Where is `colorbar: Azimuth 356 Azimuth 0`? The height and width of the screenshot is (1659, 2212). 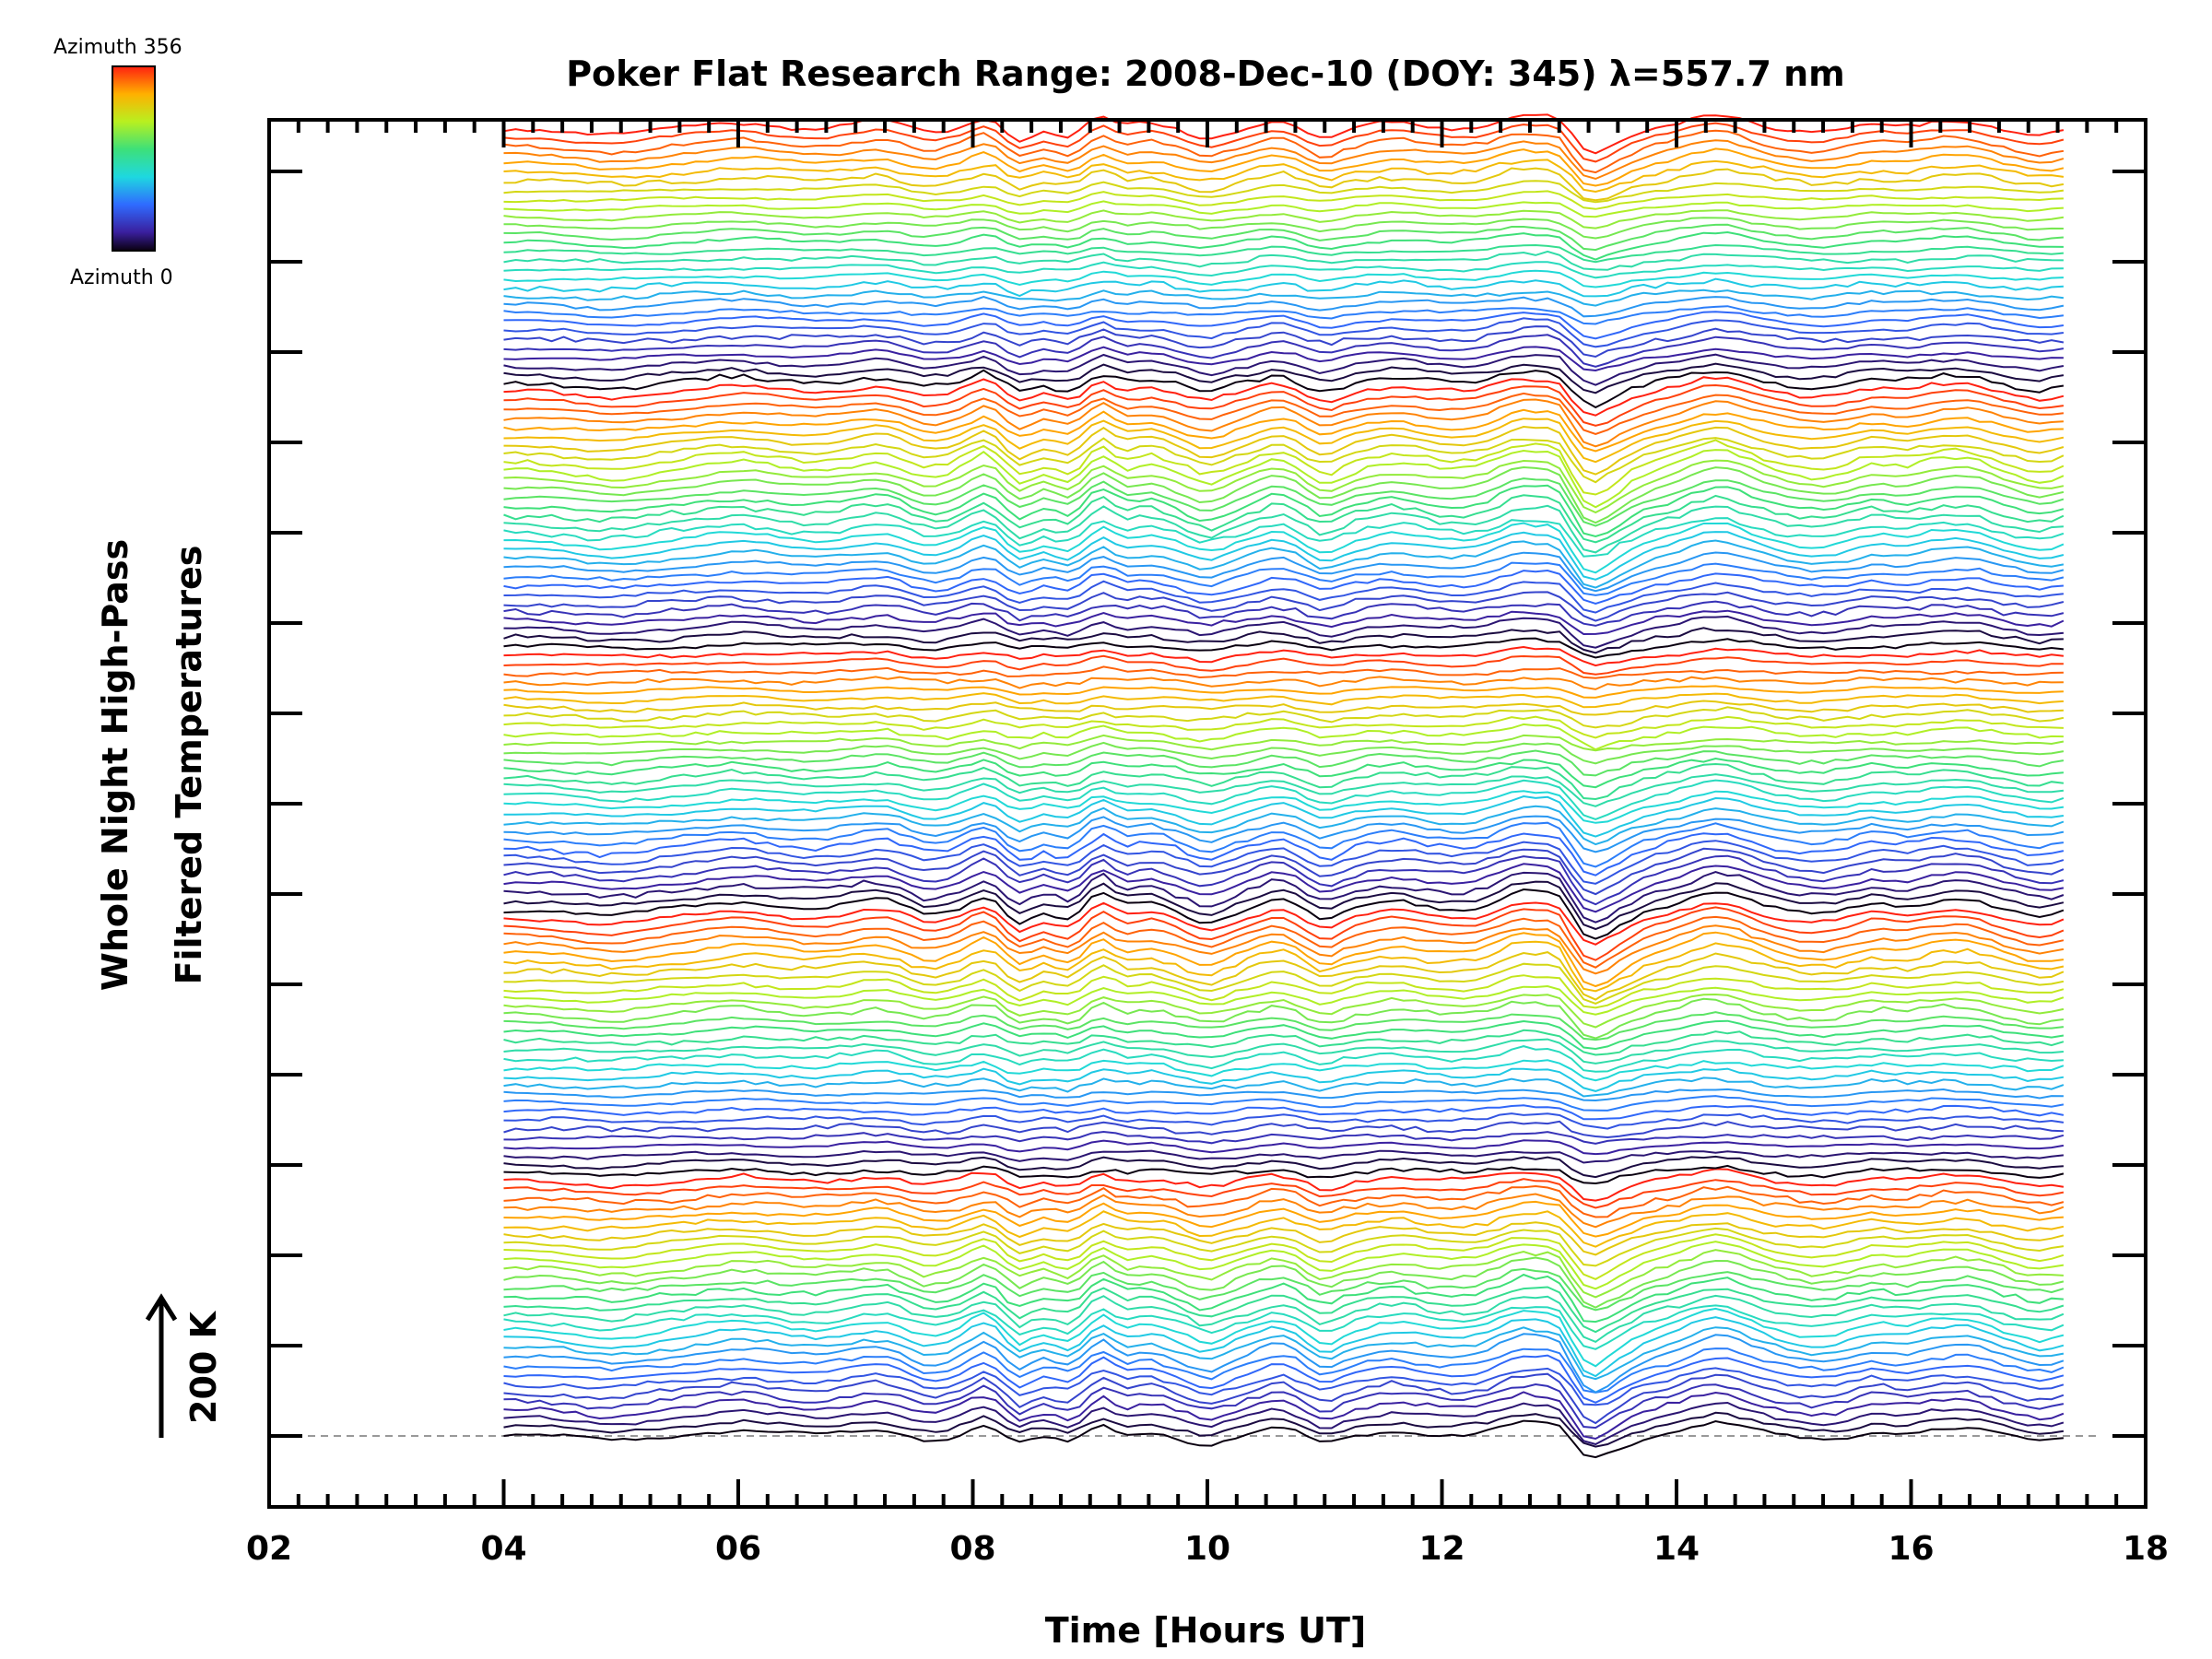
colorbar: Azimuth 356 Azimuth 0 is located at coordinates (117, 162).